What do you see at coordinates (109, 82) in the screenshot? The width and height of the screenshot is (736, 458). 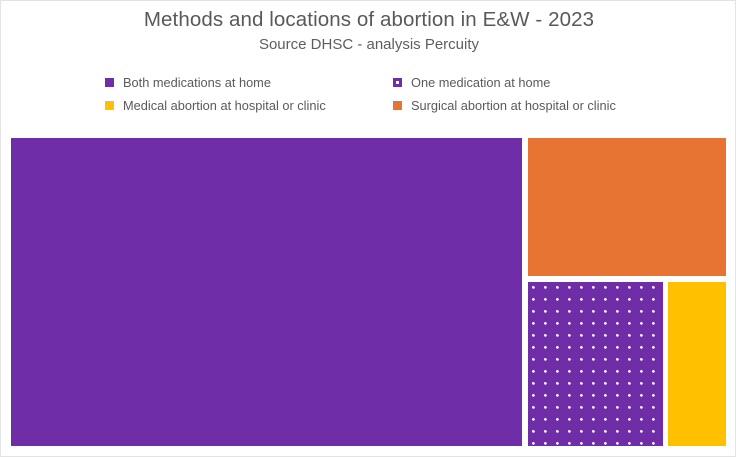 I see `legend-swatch-icon-both-medications-at-home` at bounding box center [109, 82].